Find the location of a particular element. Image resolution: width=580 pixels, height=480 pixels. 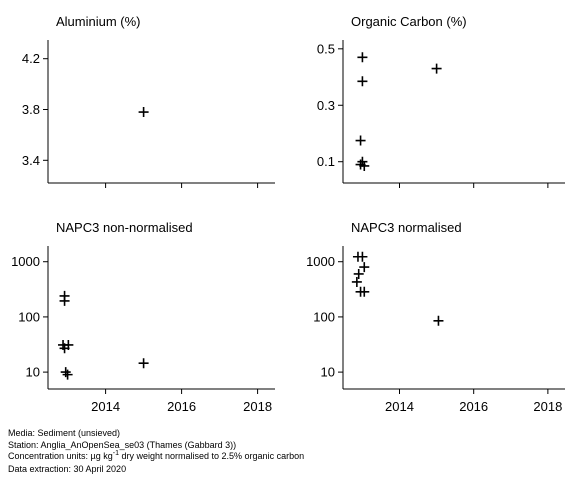

footer-extraction: Data extraction: 30 April 2020 is located at coordinates (67, 468).